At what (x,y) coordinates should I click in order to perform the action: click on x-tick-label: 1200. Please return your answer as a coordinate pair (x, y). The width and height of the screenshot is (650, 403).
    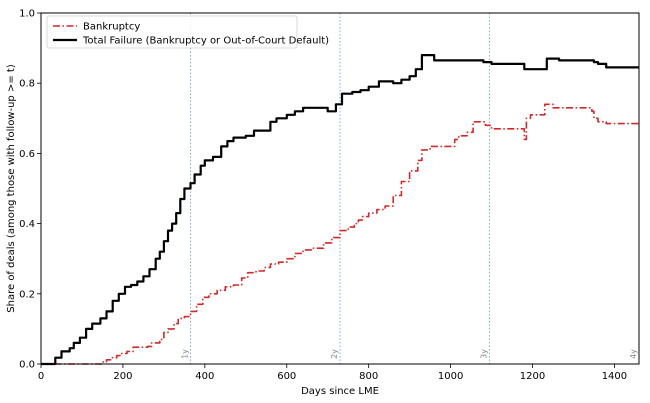
    Looking at the image, I should click on (532, 376).